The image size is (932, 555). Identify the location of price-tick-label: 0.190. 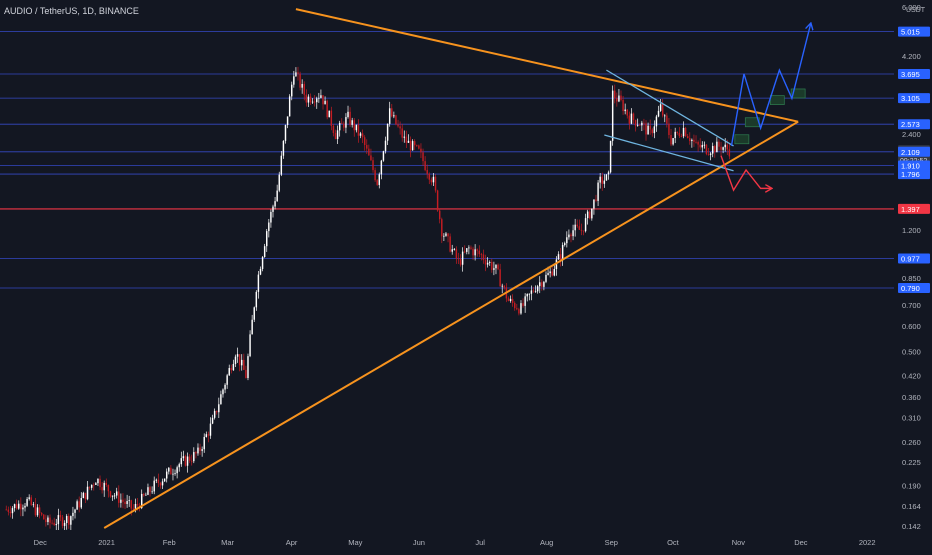
(911, 486).